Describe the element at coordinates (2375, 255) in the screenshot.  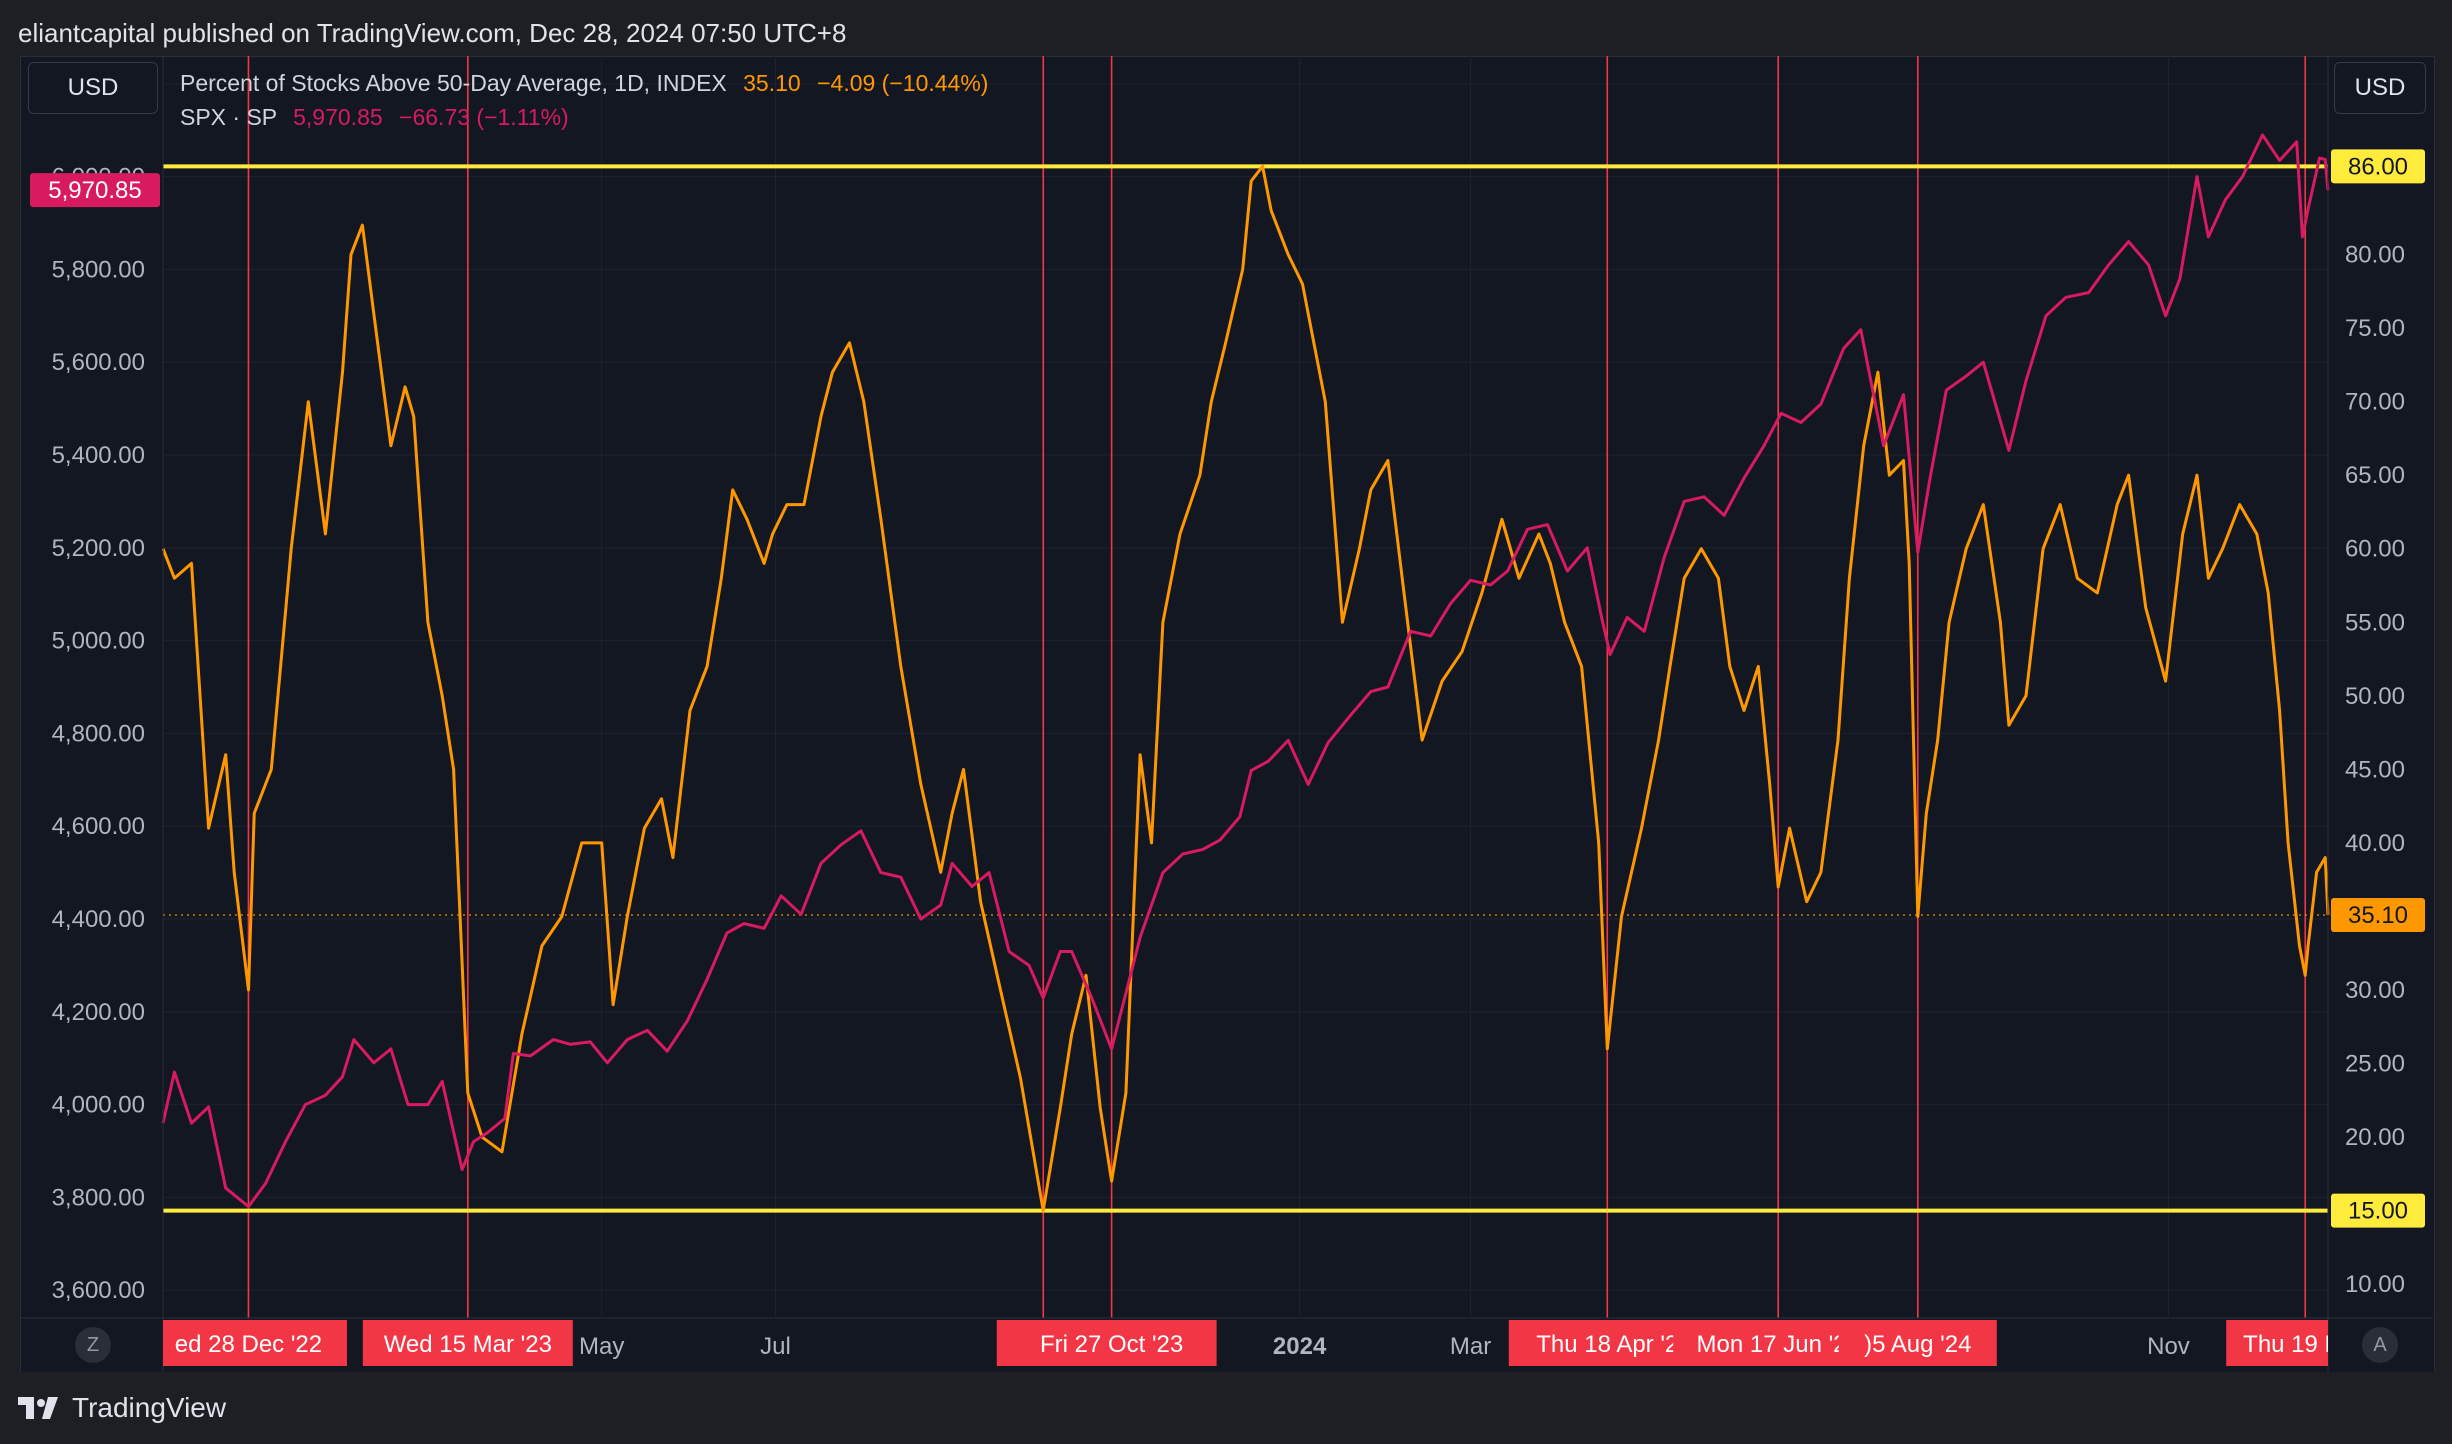
I see `right-axis-tick-label: 80.00` at that location.